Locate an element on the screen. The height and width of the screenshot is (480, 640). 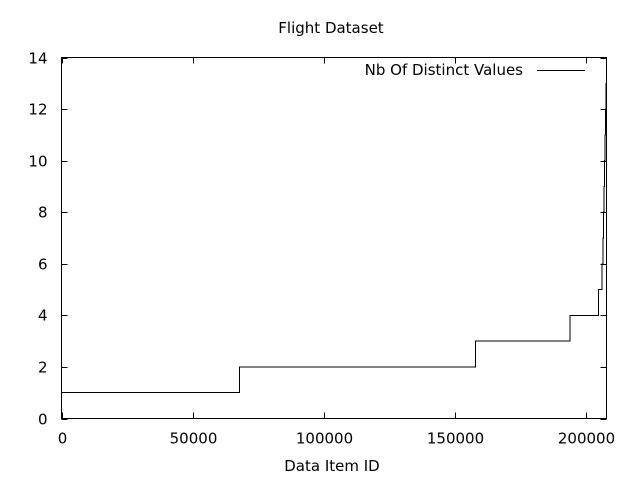
y-tick-label: 2 is located at coordinates (43, 368).